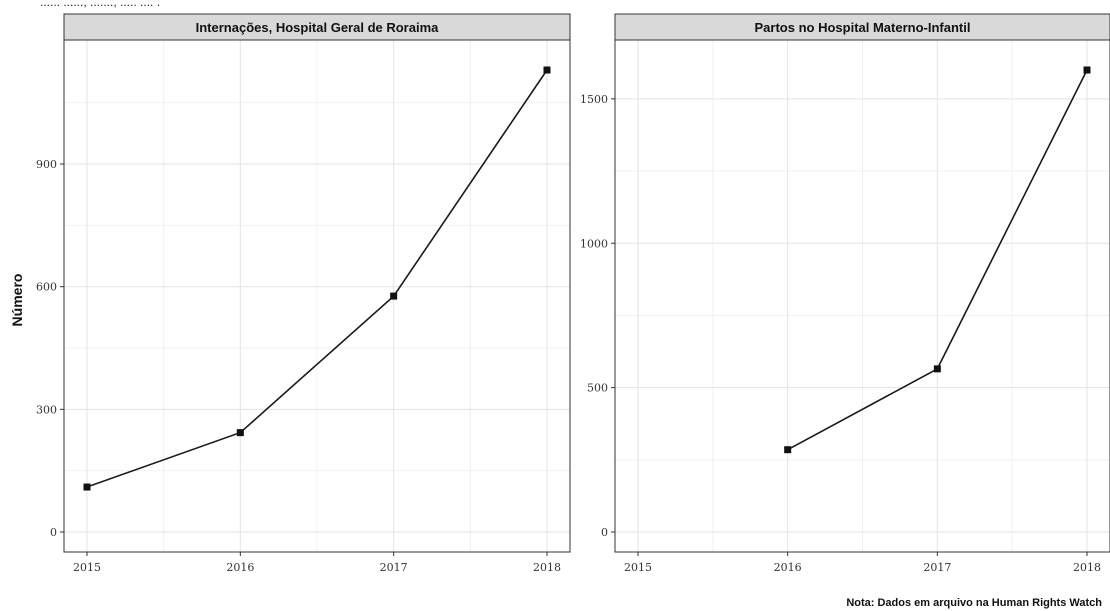  What do you see at coordinates (87, 487) in the screenshot?
I see `data-point-internacoes-2015` at bounding box center [87, 487].